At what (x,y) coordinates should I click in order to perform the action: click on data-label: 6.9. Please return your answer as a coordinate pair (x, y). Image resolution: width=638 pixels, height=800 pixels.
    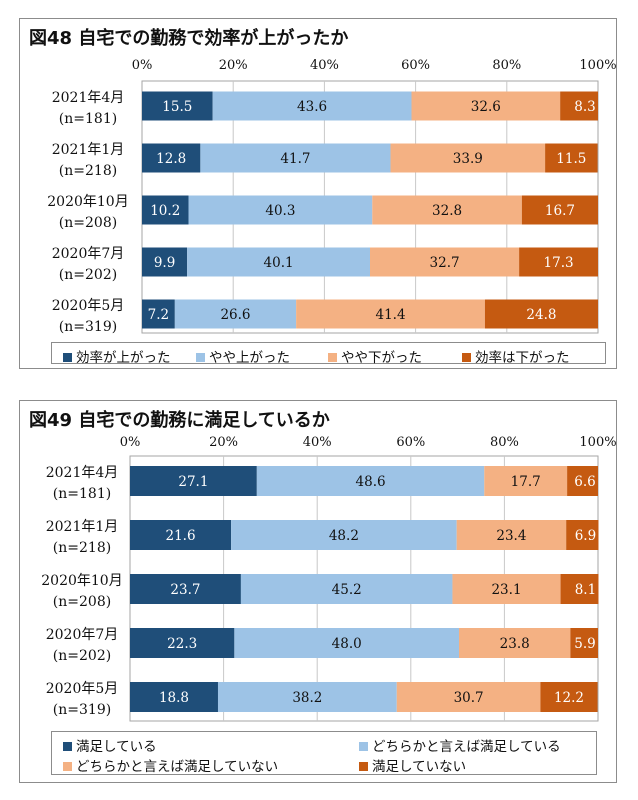
    Looking at the image, I should click on (585, 536).